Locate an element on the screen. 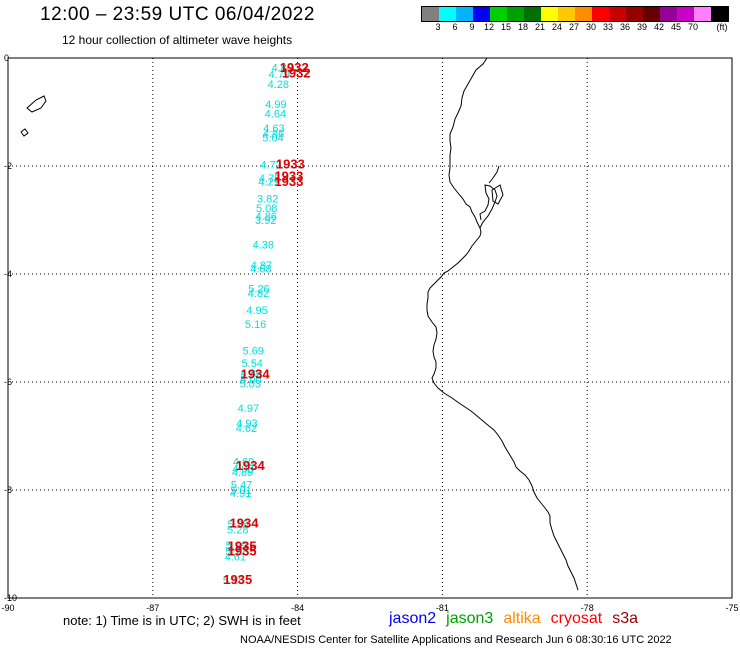  colorbar-label: 33 is located at coordinates (608, 27).